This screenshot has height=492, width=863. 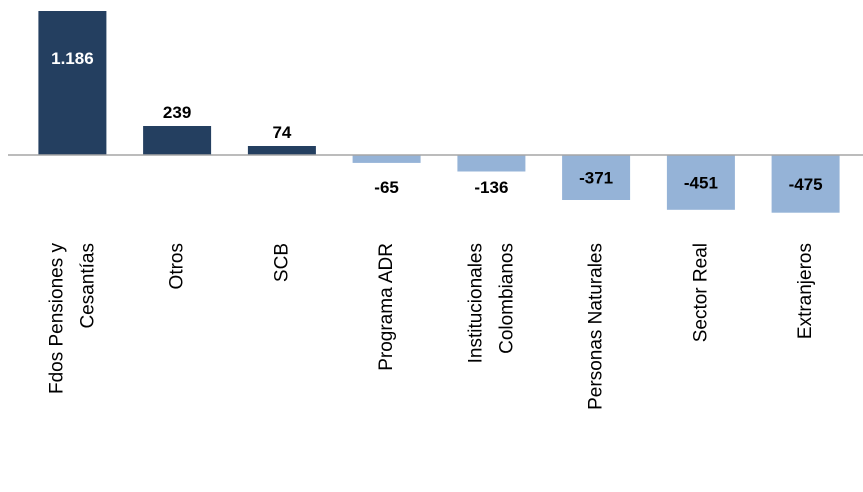 I want to click on category-label-3-line-0: Programa ADR, so click(x=386, y=307).